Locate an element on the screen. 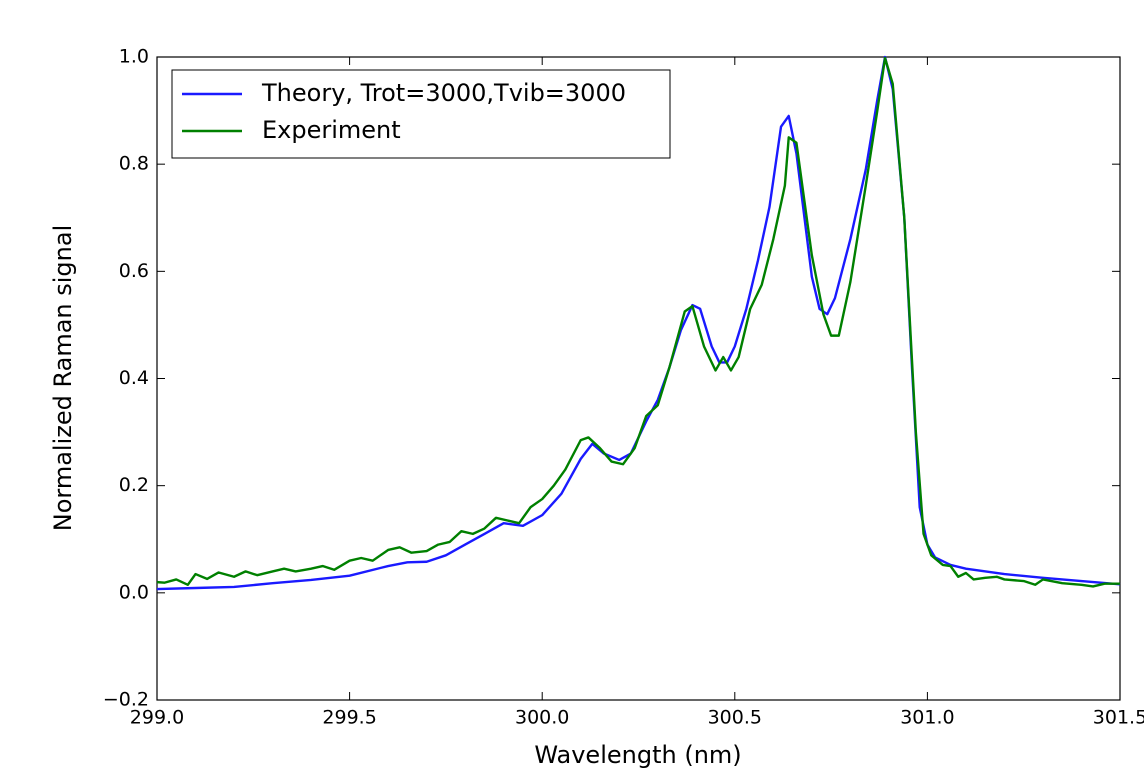 The width and height of the screenshot is (1144, 772). y-tick-label: −0.2 is located at coordinates (126, 700).